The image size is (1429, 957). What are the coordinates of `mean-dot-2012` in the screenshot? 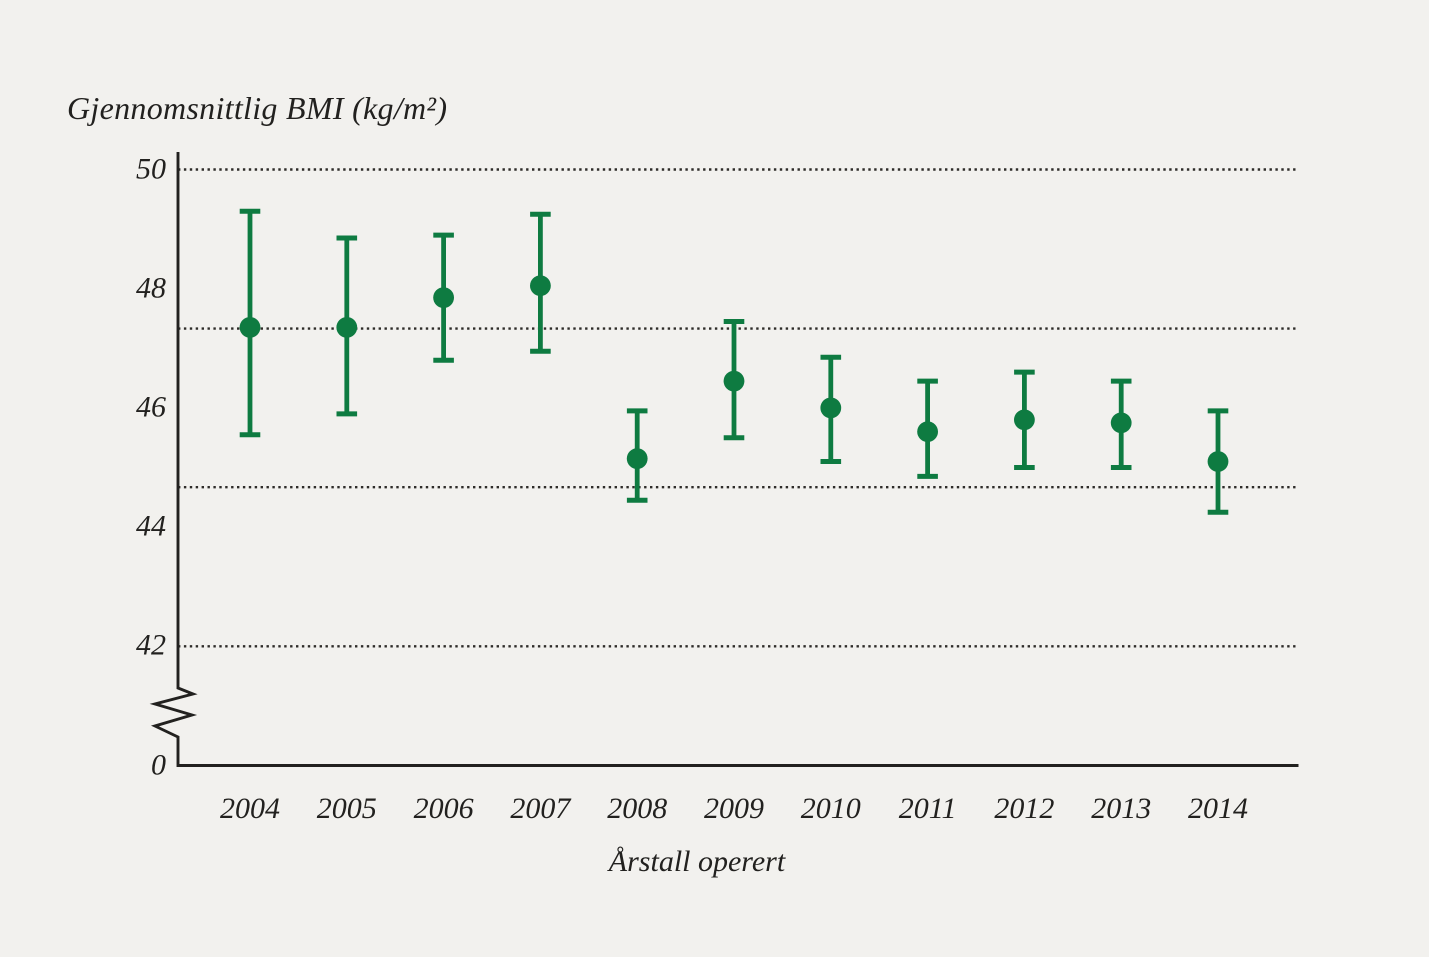 It's located at (1024, 420).